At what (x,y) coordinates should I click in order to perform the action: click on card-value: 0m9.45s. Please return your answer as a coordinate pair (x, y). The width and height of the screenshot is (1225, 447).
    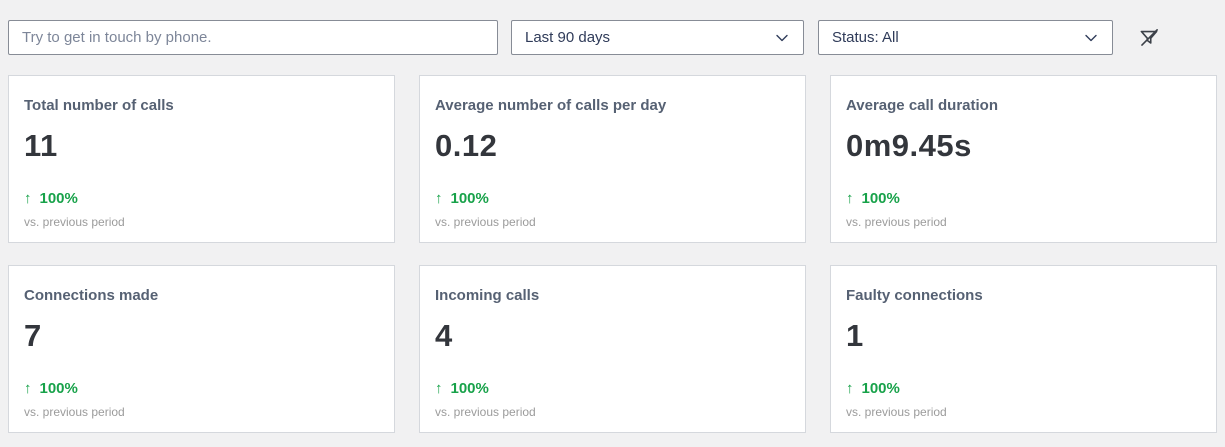
    Looking at the image, I should click on (909, 145).